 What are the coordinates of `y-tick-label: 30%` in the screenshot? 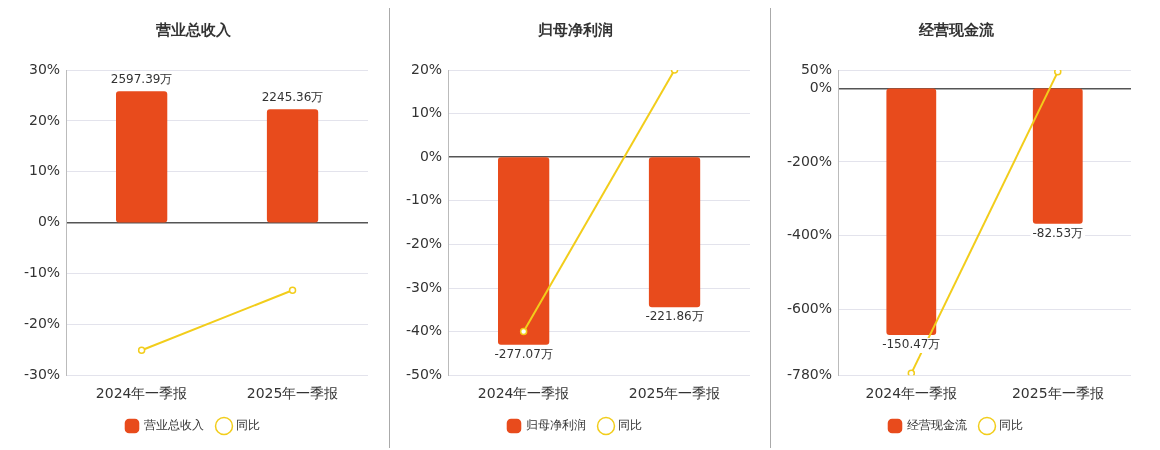 It's located at (45, 68).